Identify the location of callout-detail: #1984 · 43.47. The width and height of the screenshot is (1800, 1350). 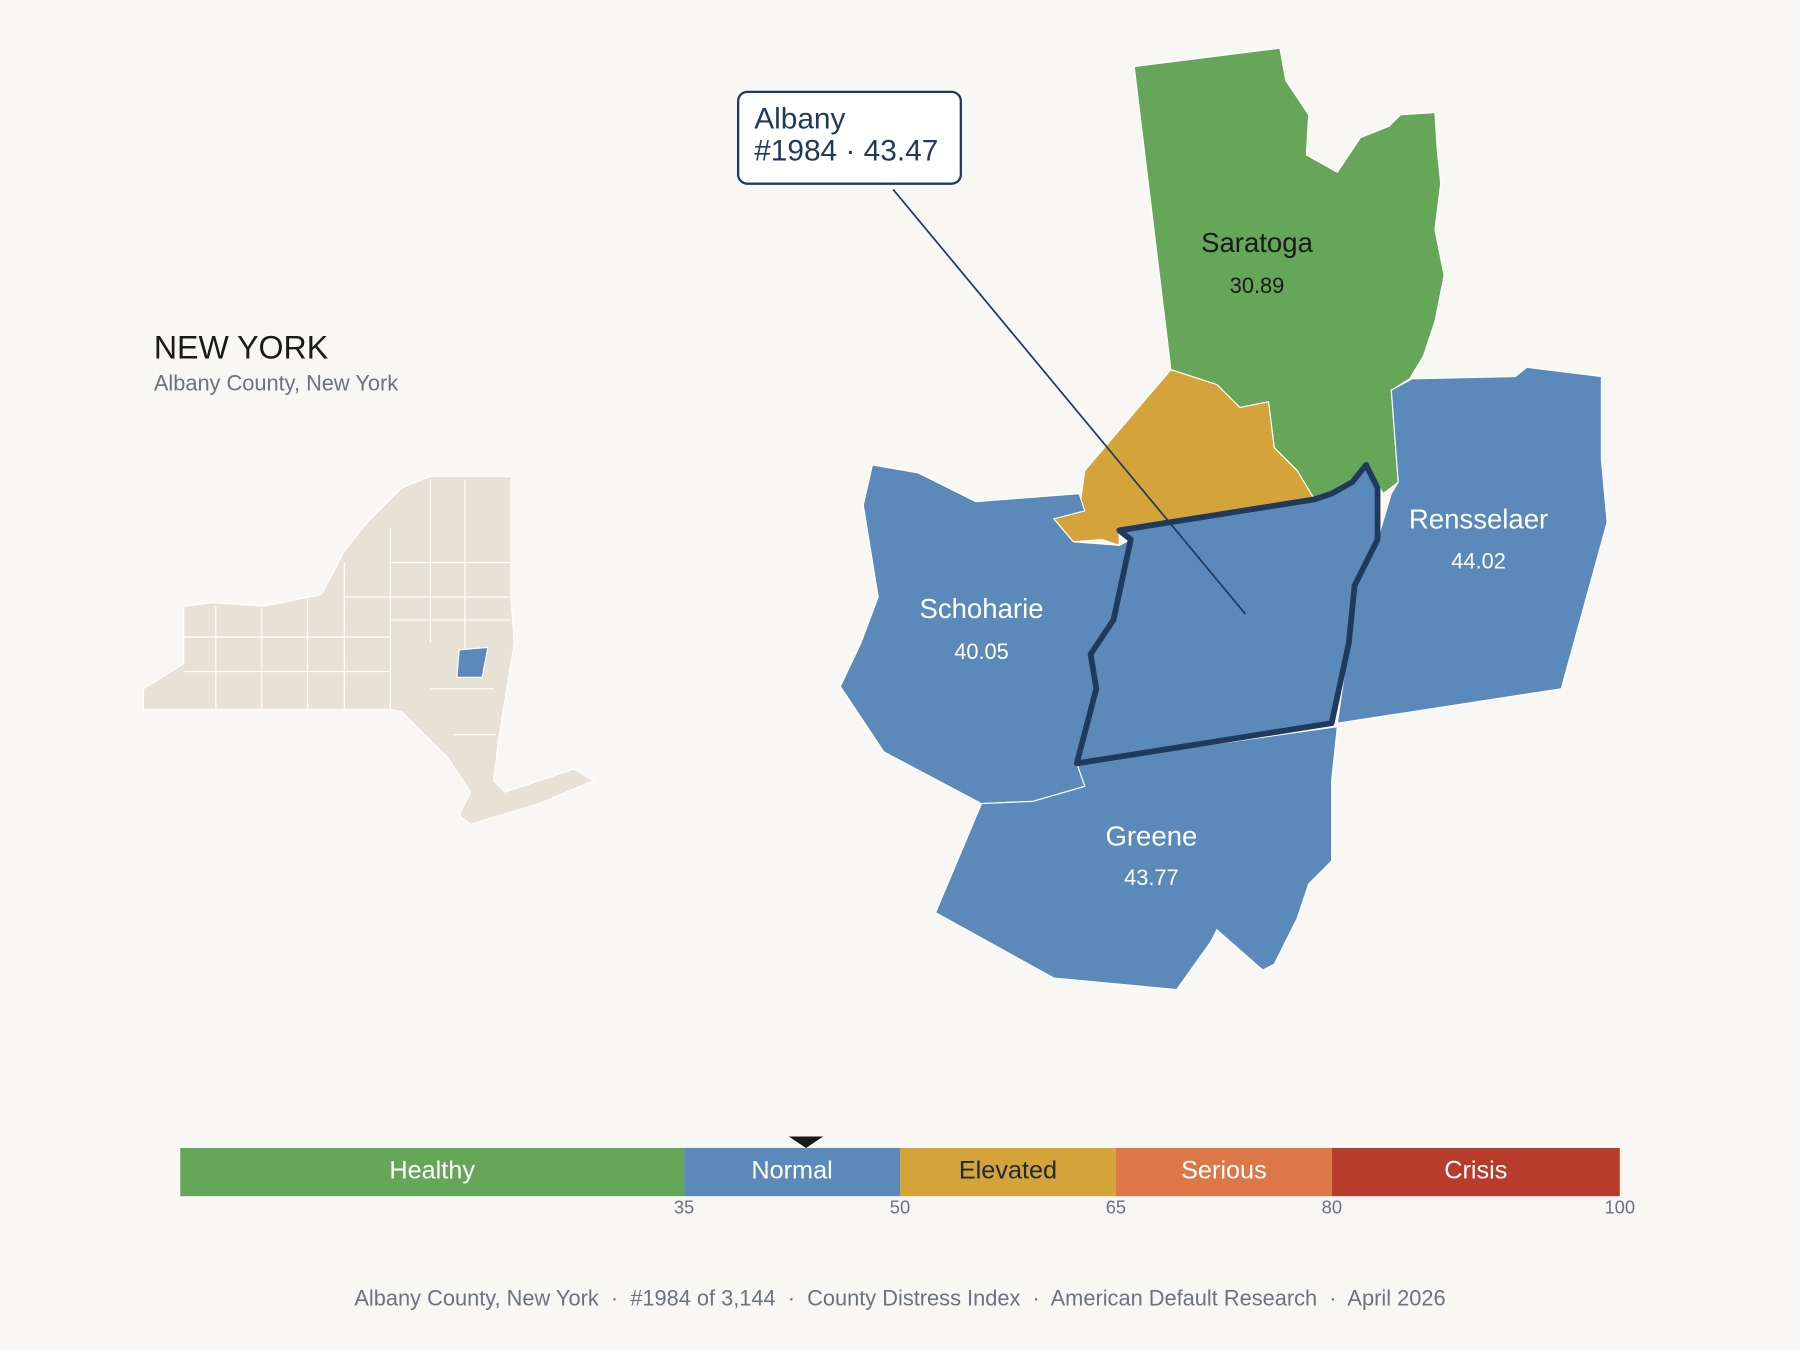
(846, 151).